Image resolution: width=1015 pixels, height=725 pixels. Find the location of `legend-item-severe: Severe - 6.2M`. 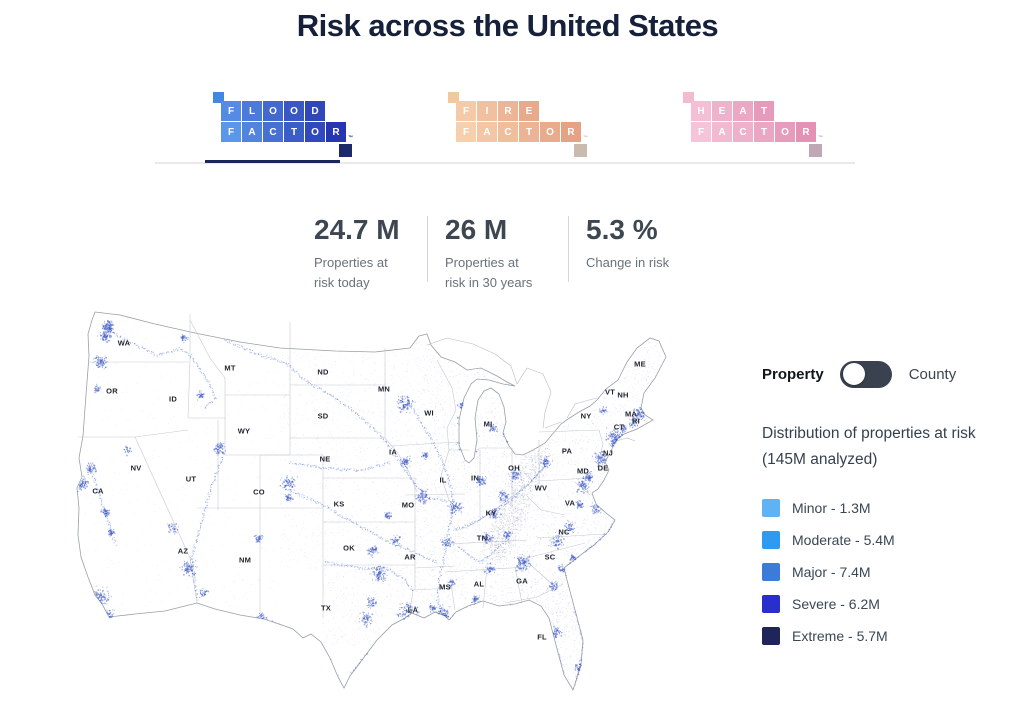

legend-item-severe: Severe - 6.2M is located at coordinates (828, 604).